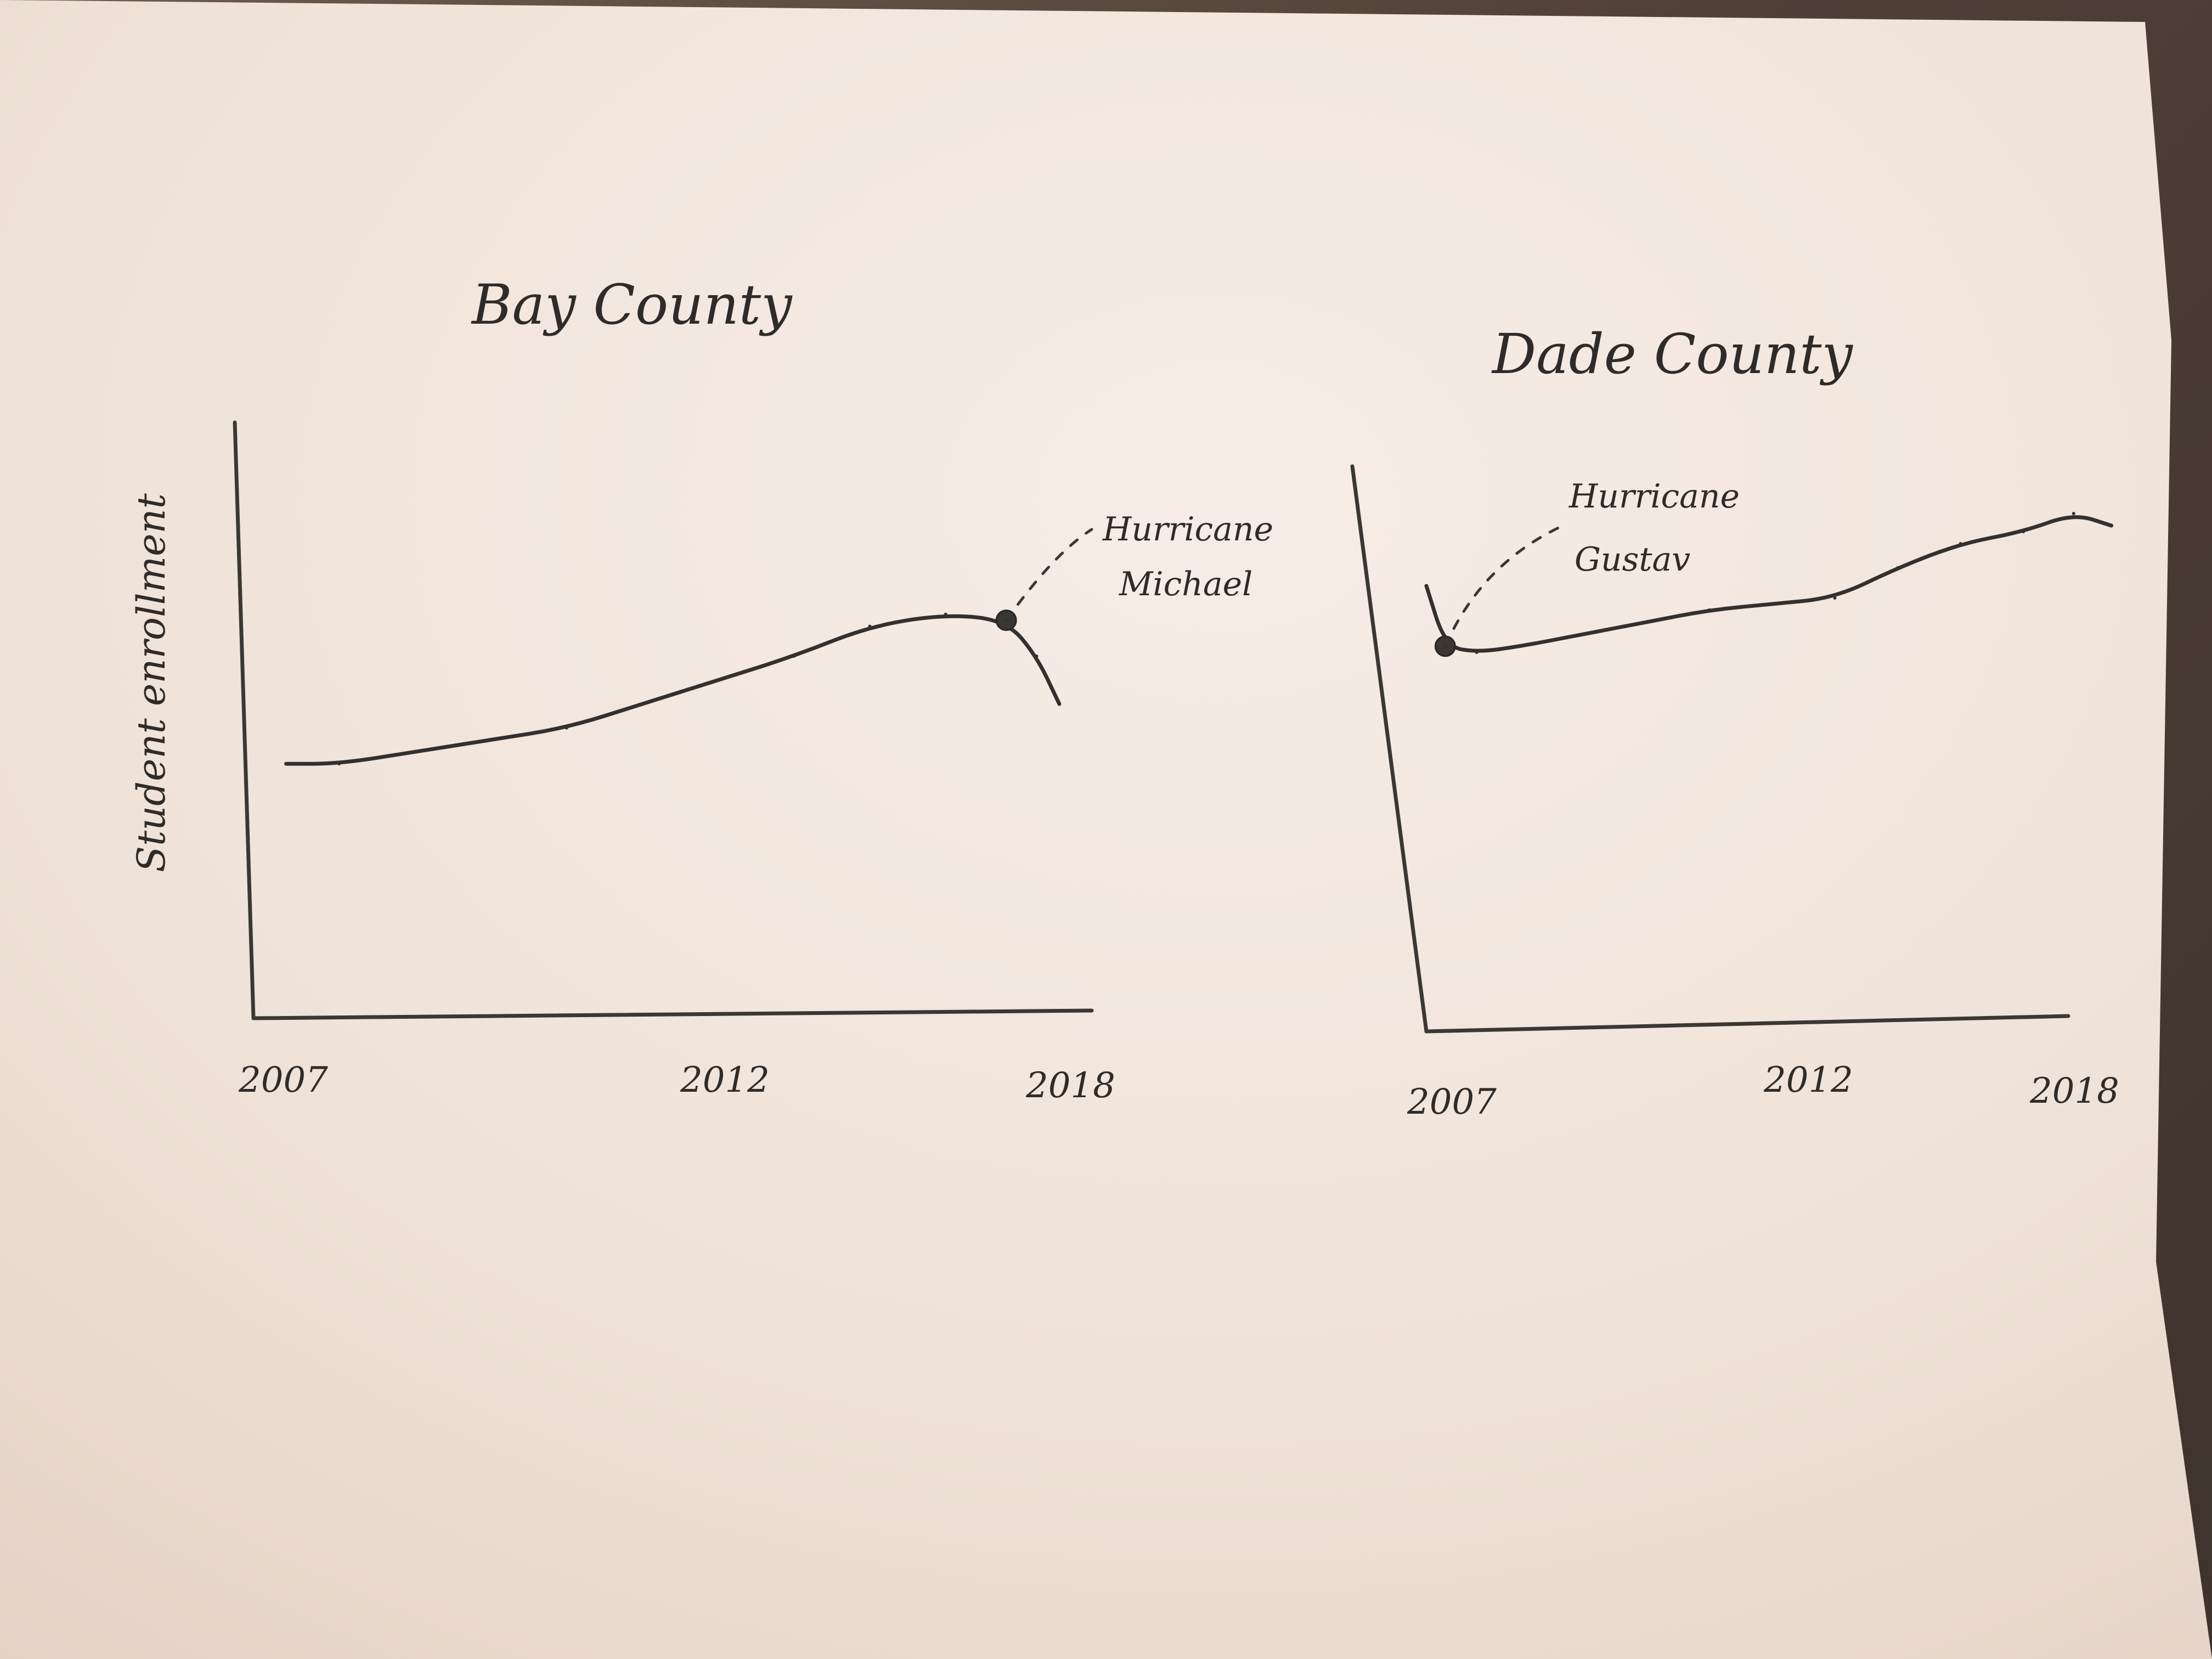  What do you see at coordinates (244, 720) in the screenshot?
I see `bay-y-axis` at bounding box center [244, 720].